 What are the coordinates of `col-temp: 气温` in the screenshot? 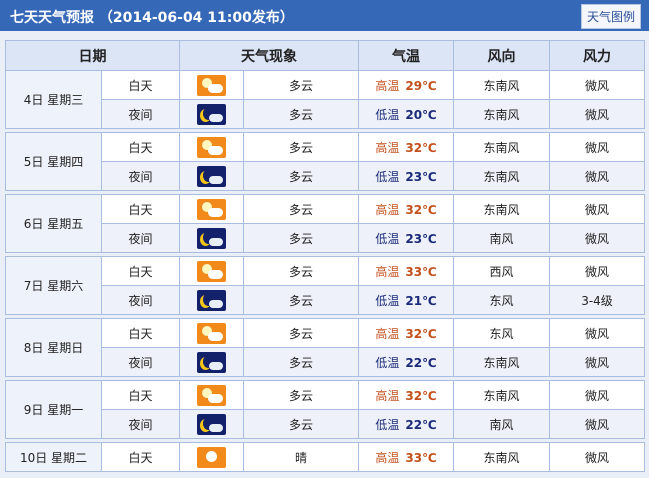 It's located at (406, 55).